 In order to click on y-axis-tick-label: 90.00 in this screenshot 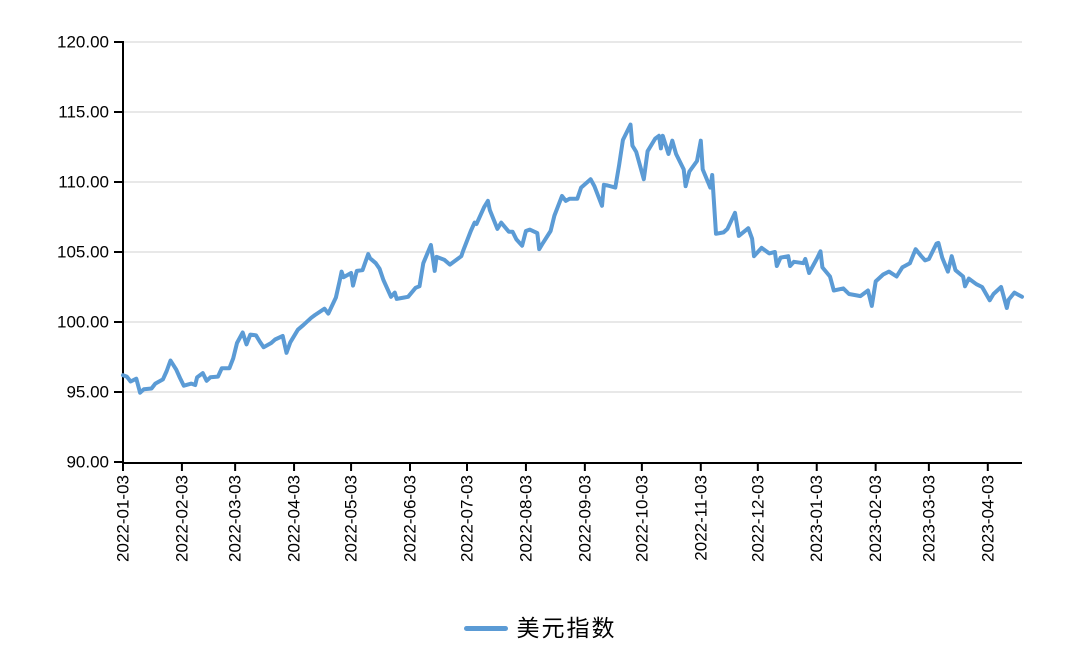, I will do `click(87, 462)`.